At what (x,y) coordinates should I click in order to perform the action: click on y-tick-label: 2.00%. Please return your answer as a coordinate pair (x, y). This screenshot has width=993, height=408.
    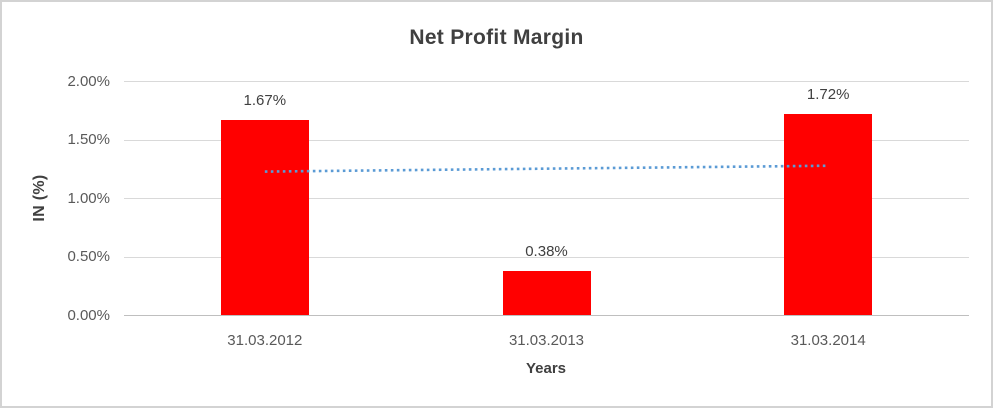
    Looking at the image, I should click on (88, 81).